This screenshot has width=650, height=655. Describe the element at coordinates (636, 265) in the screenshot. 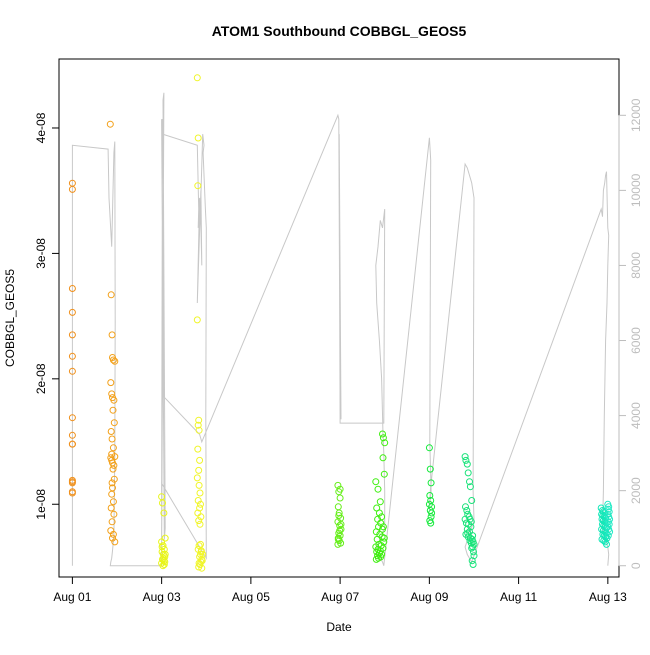

I see `y2-tick-label: 8000` at that location.